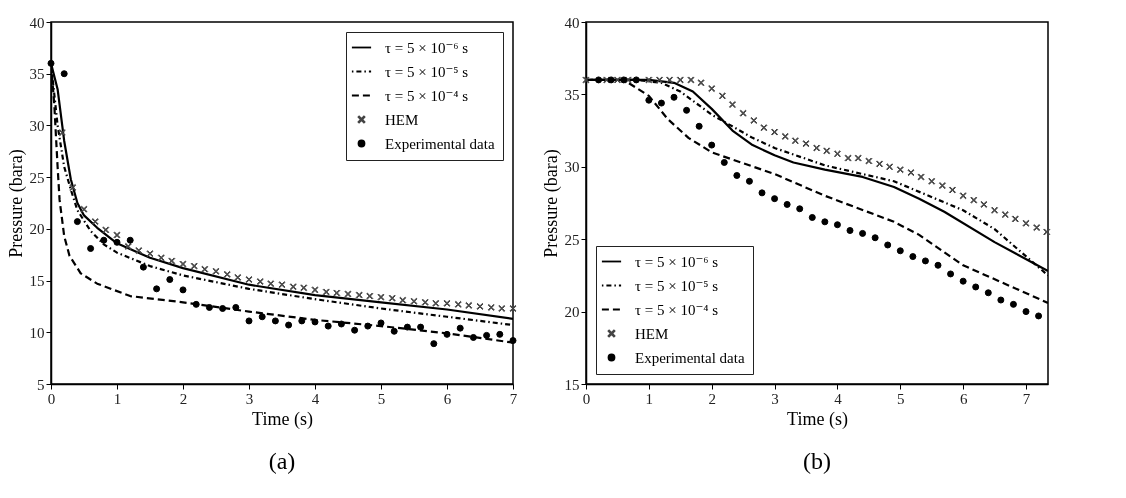 The width and height of the screenshot is (1126, 498). I want to click on x-tick-label: 6, so click(963, 398).